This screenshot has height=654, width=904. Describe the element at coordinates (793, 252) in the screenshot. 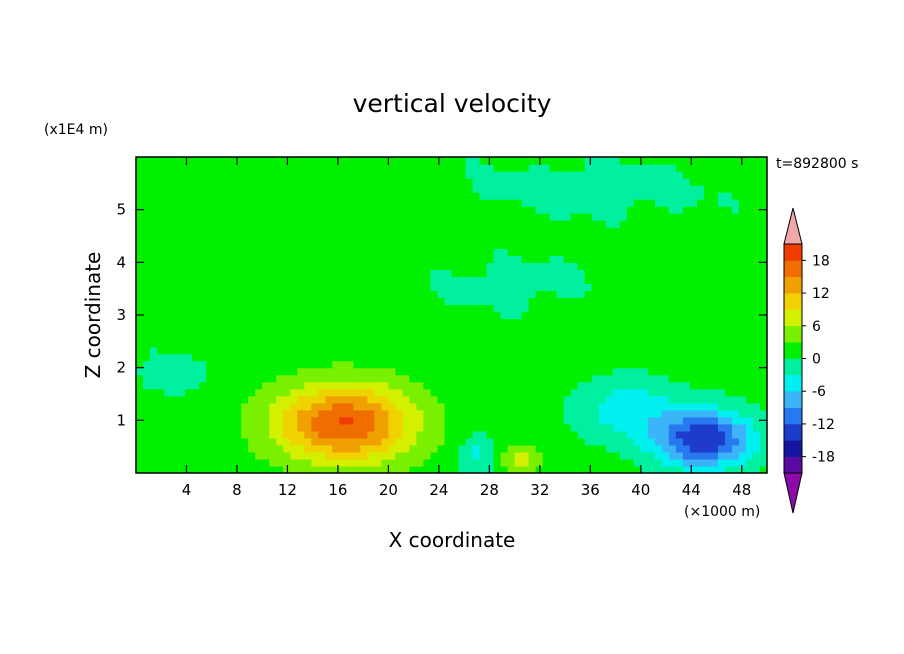

I see `colorbar-segment` at that location.